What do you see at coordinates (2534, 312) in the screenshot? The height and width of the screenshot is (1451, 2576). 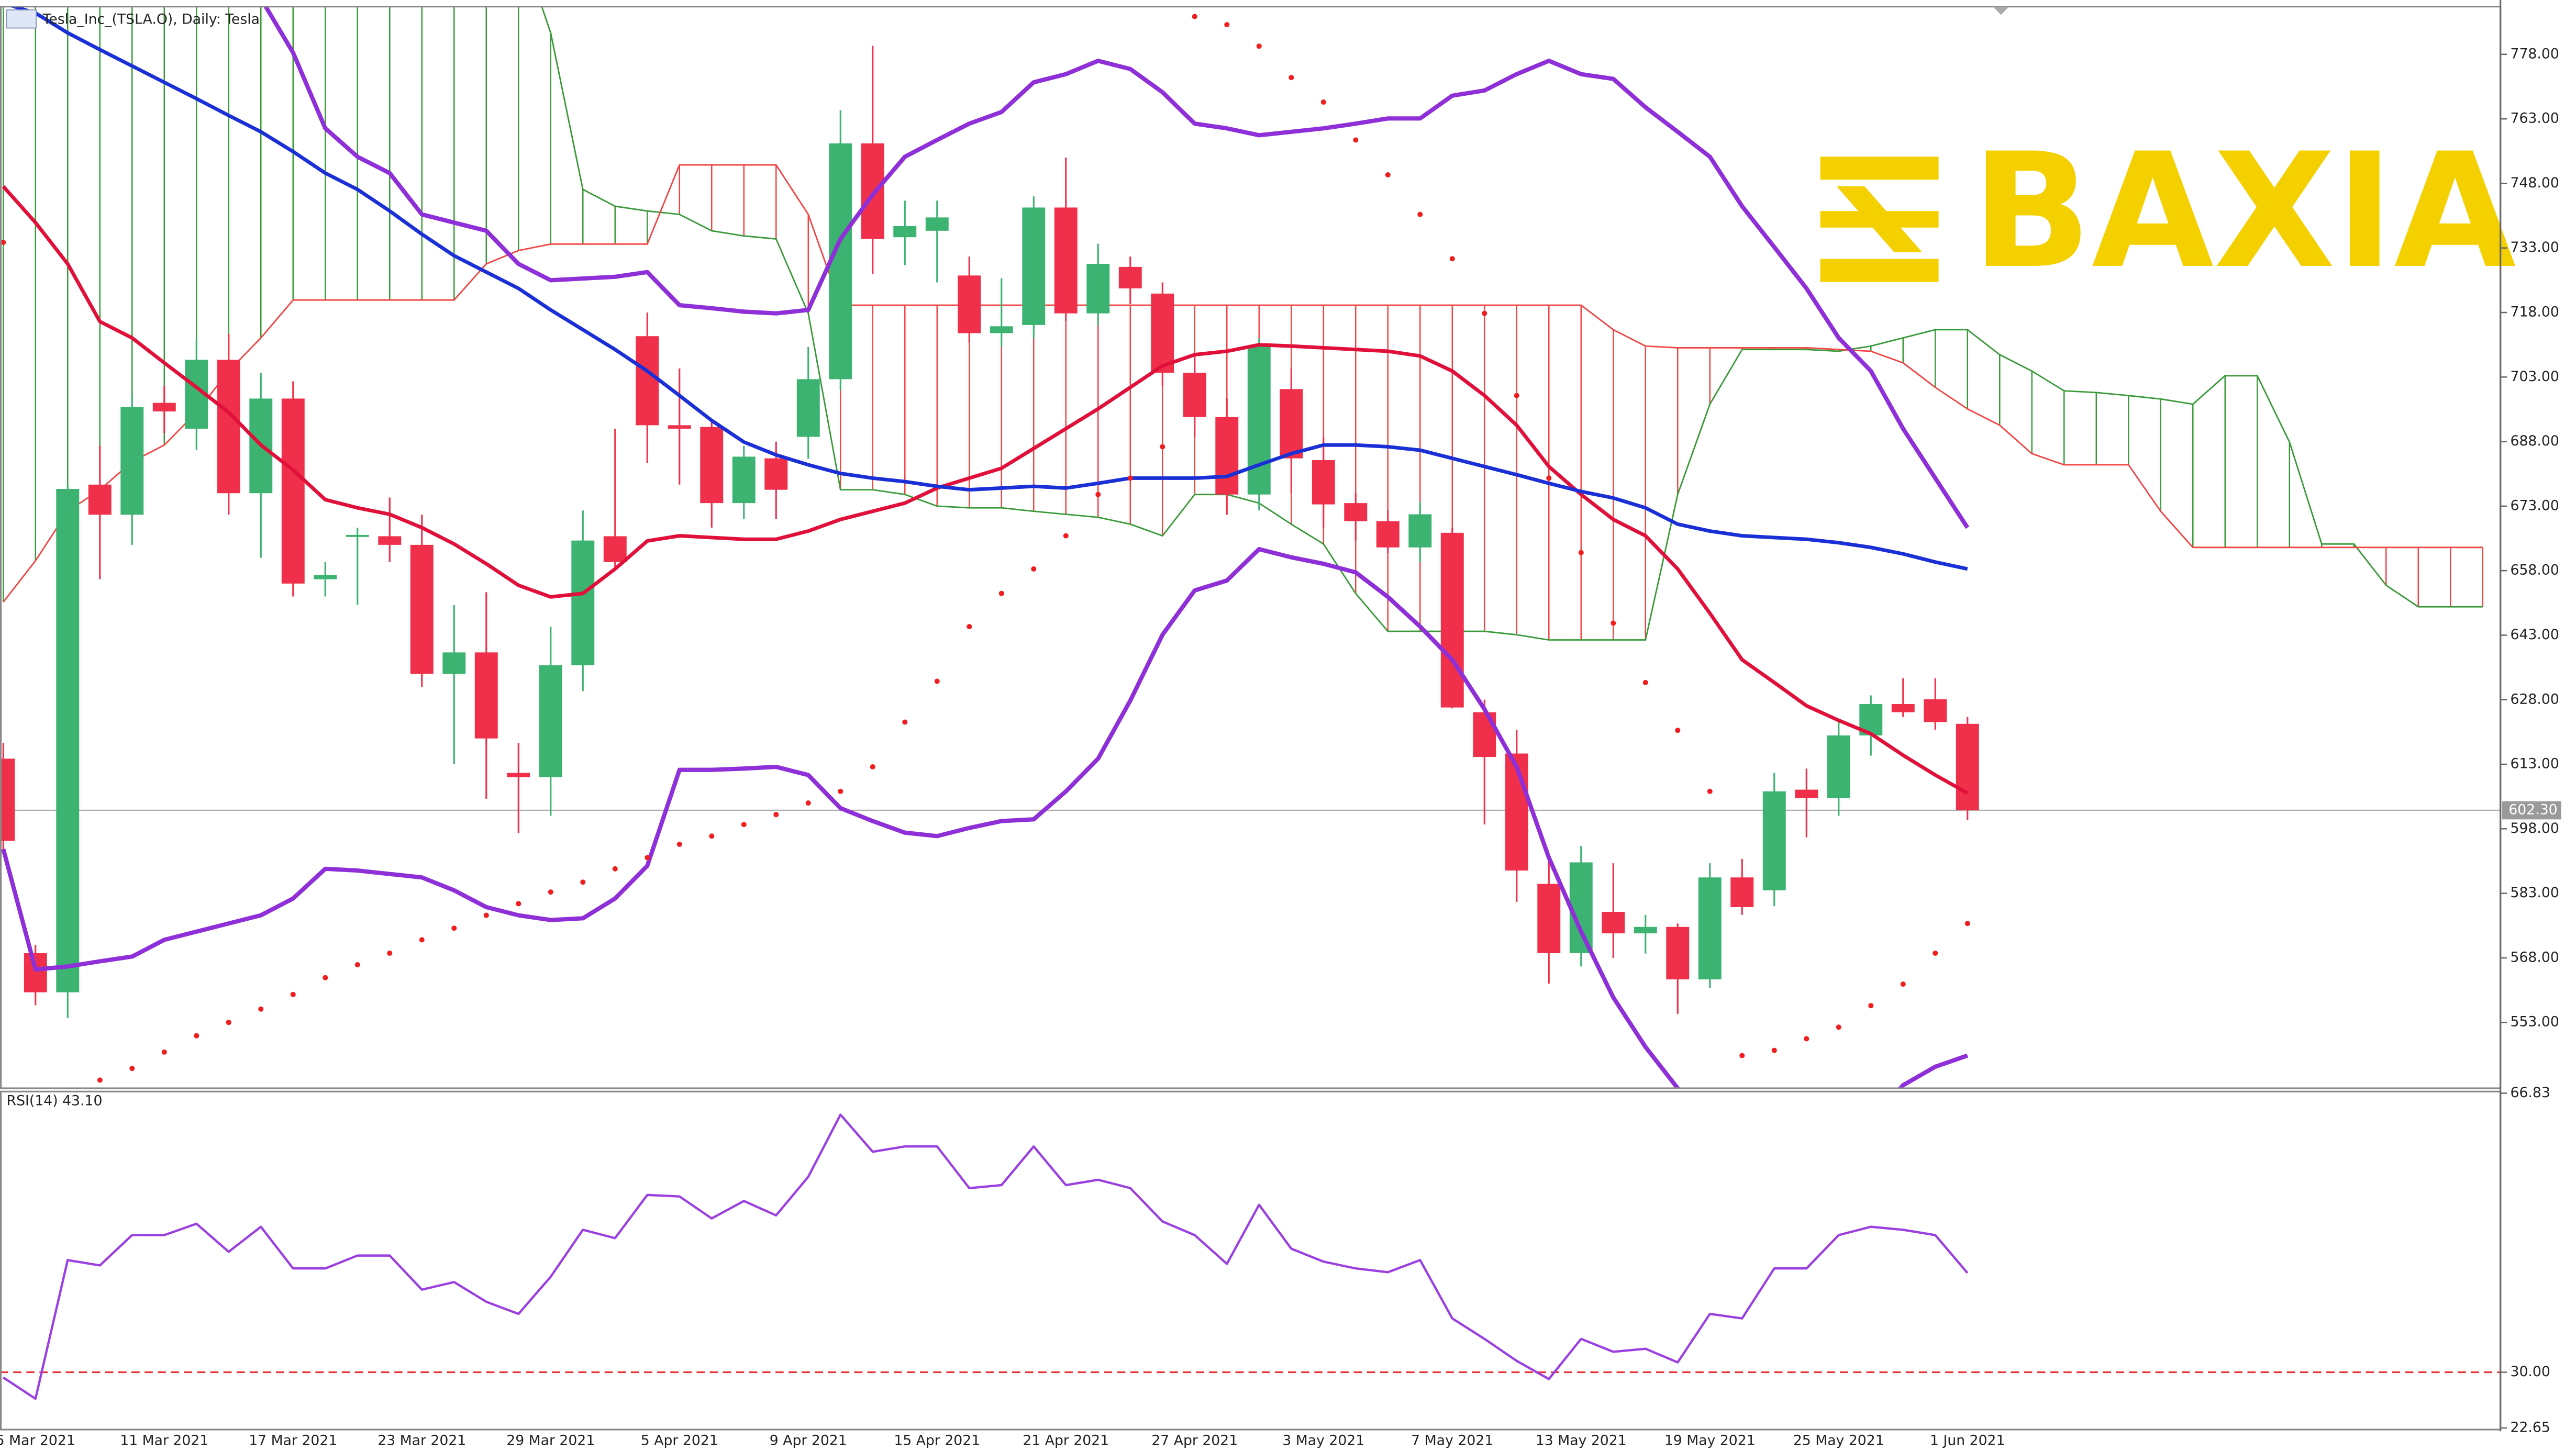 I see `y-tick-label: 718.00` at bounding box center [2534, 312].